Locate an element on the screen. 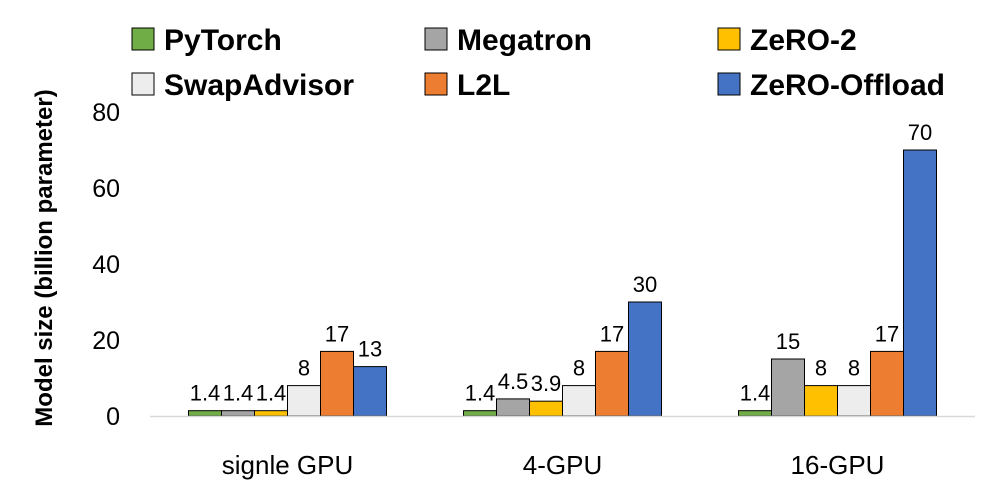 This screenshot has width=1000, height=494. y-tick-label: 0 is located at coordinates (113, 417).